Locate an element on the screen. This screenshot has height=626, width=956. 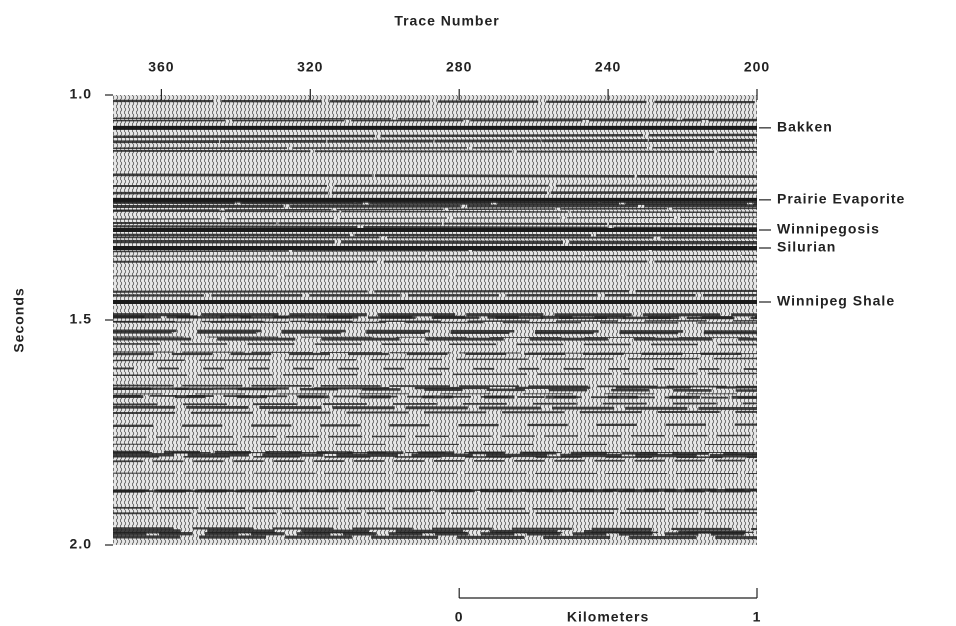
y-axis-label: Seconds is located at coordinates (19, 319).